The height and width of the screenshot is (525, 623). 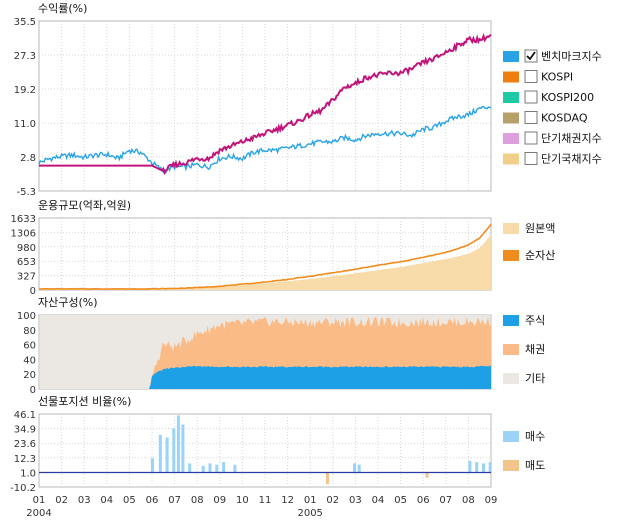 I want to click on stock-area, so click(x=265, y=377).